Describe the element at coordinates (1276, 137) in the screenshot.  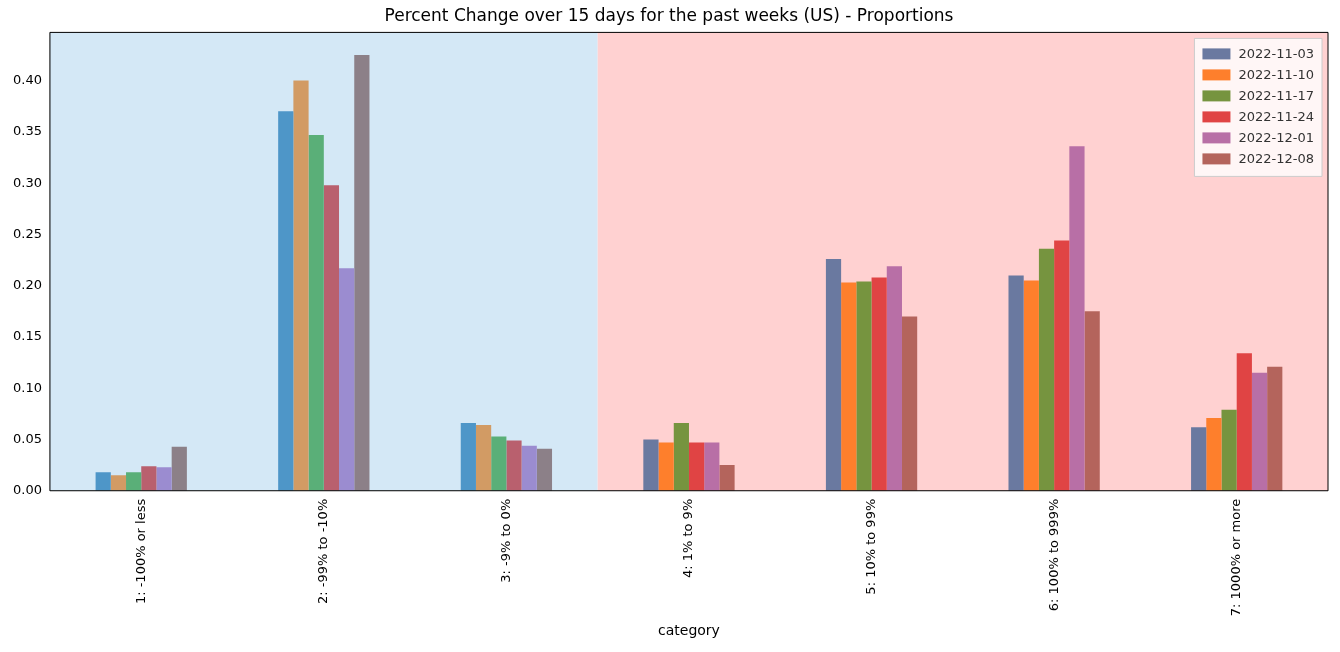
I see `legend-label: 2022-12-01` at that location.